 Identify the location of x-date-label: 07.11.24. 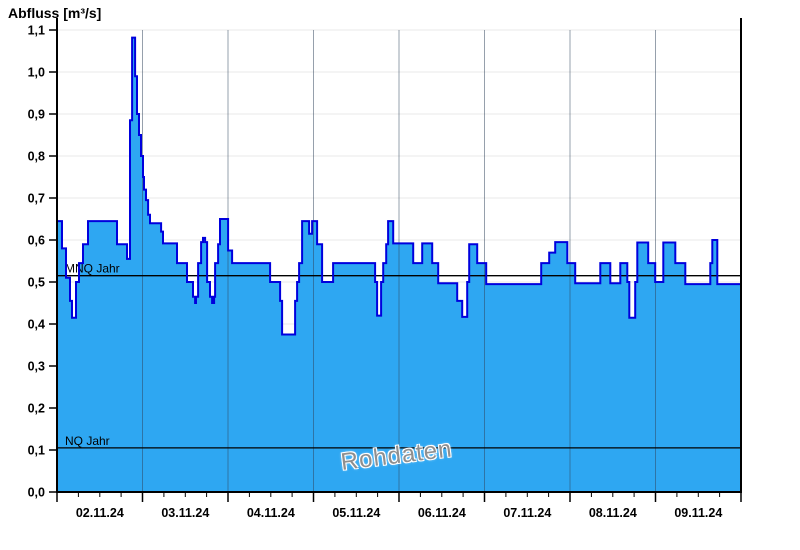
(527, 513).